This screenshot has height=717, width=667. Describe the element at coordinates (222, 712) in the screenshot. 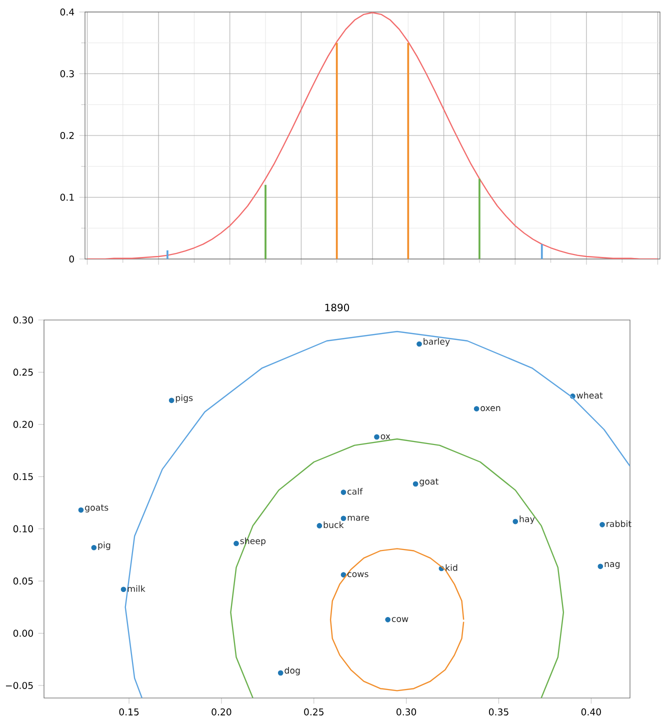

I see `x-tick-label: 0.20` at that location.